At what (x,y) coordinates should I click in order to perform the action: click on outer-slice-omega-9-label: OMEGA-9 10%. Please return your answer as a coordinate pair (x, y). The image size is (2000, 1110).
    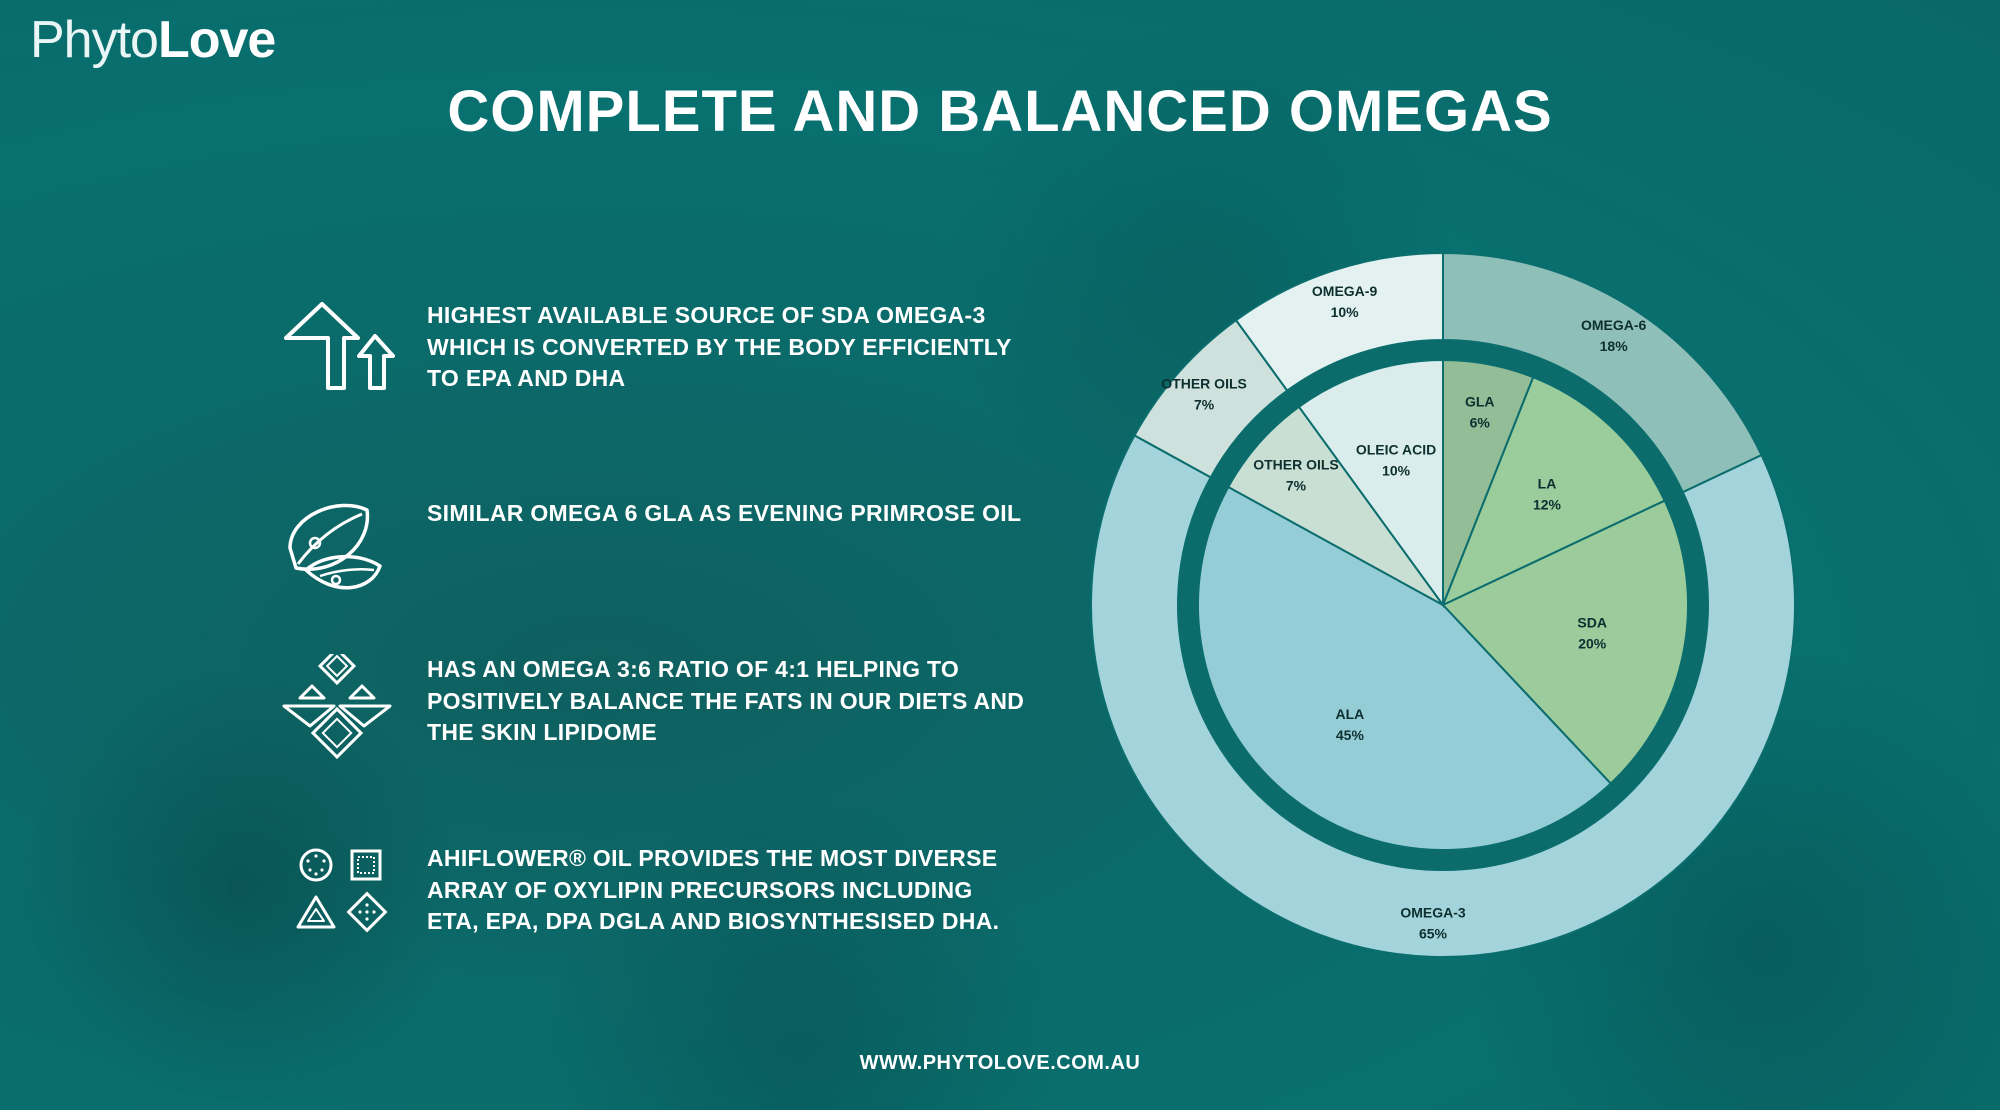
    Looking at the image, I should click on (1345, 301).